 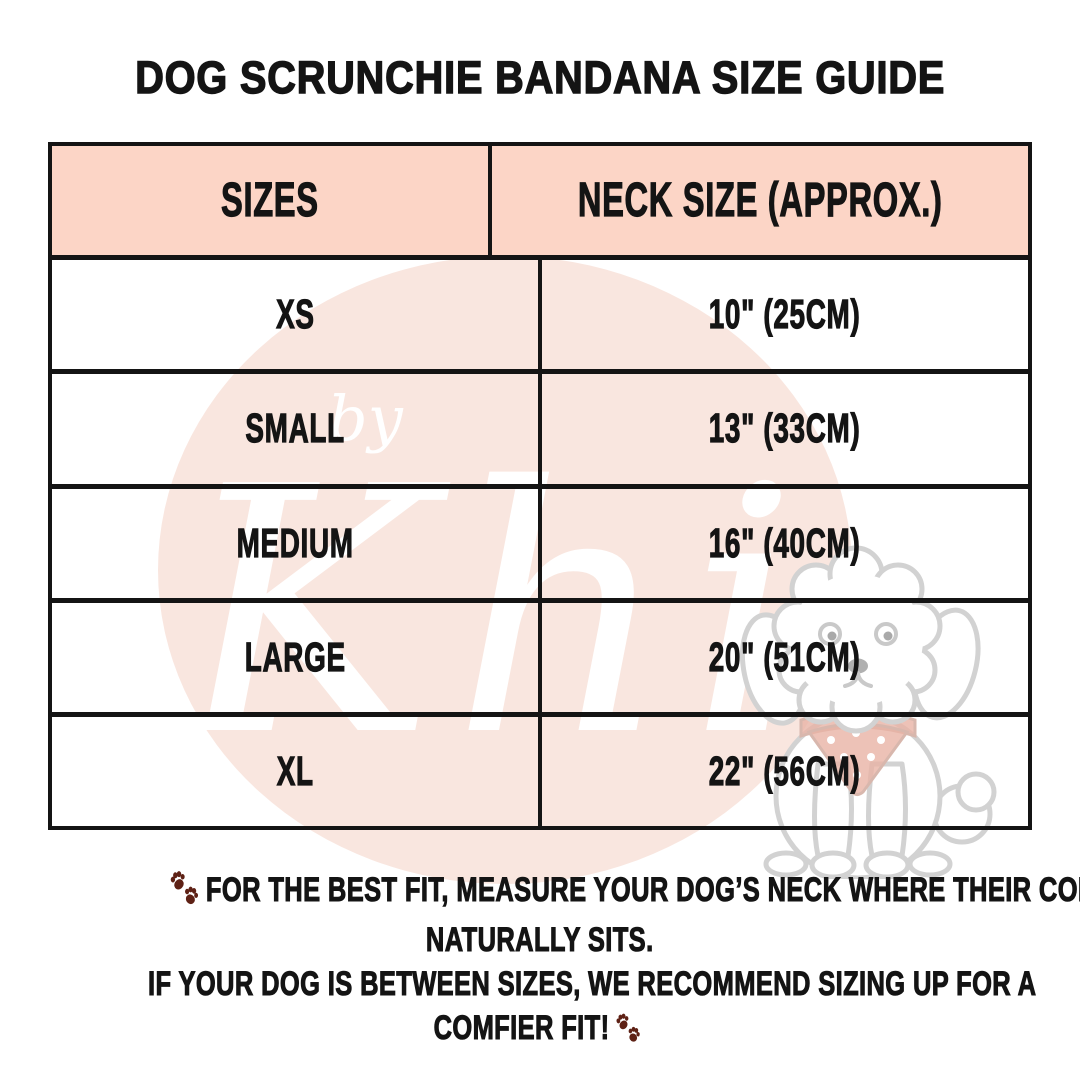 I want to click on size-value: LARGE, so click(x=295, y=656).